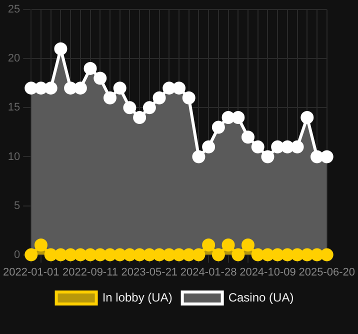 The height and width of the screenshot is (334, 358). Describe the element at coordinates (14, 10) in the screenshot. I see `y-tick-label: 25` at that location.